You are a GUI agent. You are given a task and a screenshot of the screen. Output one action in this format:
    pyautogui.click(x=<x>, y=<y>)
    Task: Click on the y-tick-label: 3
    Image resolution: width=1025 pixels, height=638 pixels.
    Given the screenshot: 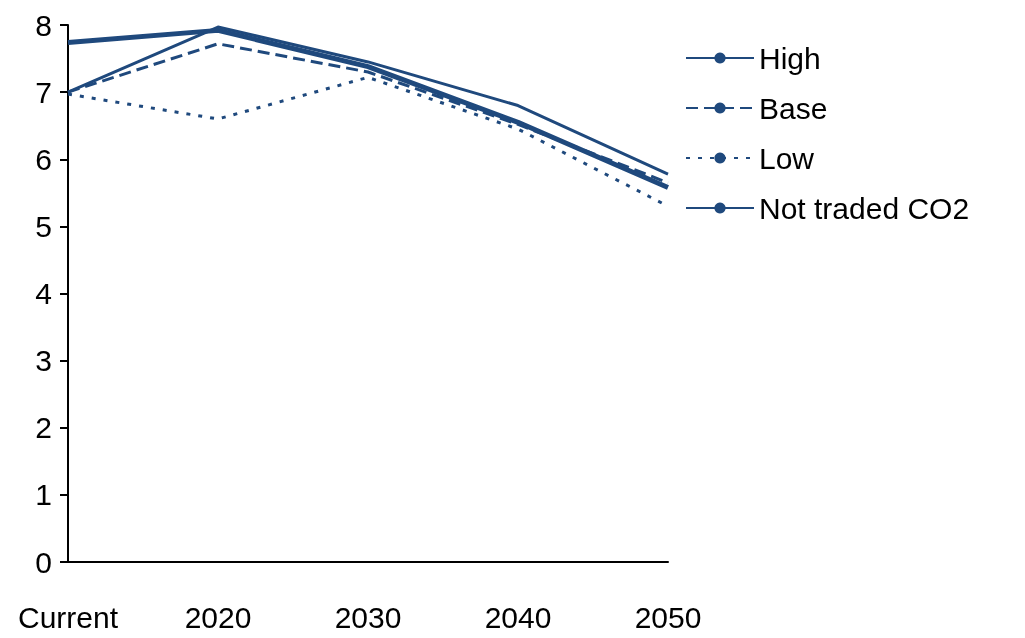 What is the action you would take?
    pyautogui.click(x=43, y=361)
    